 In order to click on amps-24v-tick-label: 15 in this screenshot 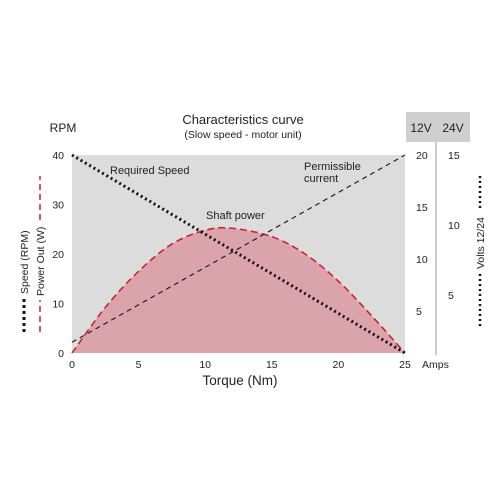, I will do `click(454, 156)`.